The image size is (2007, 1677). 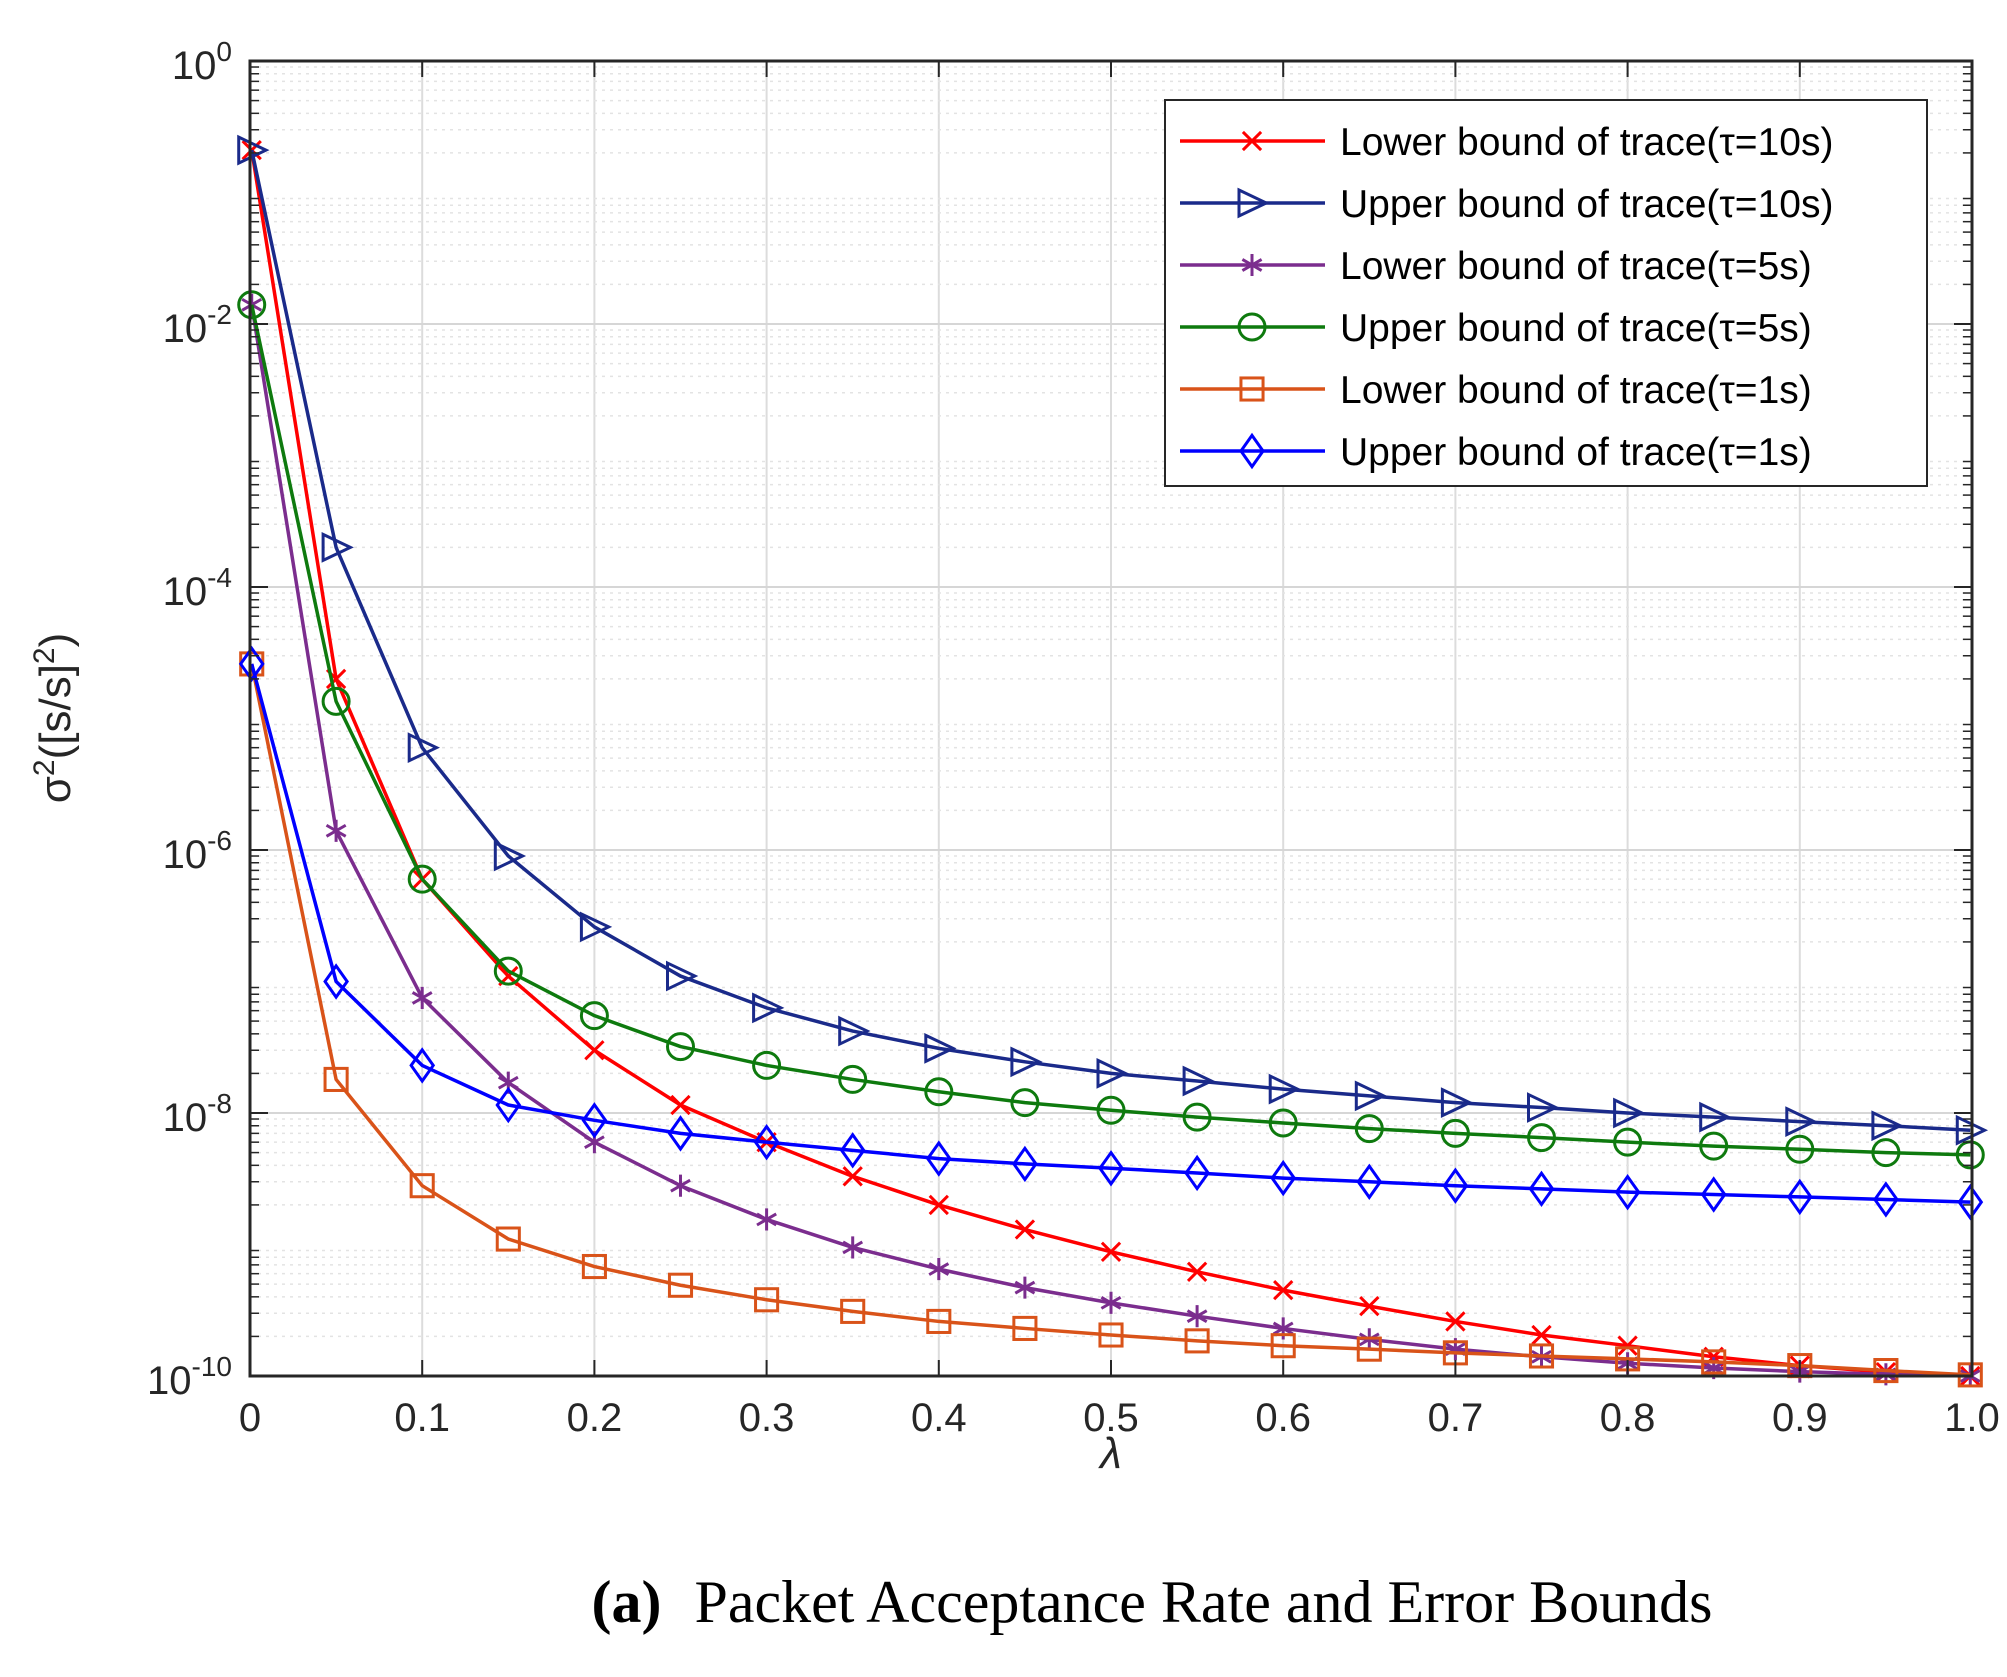 I want to click on legend-label: Lower bound of trace(τ=10s), so click(x=1586, y=142).